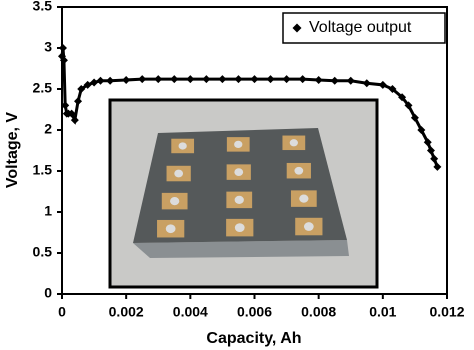  I want to click on slab-top, so click(240, 185).